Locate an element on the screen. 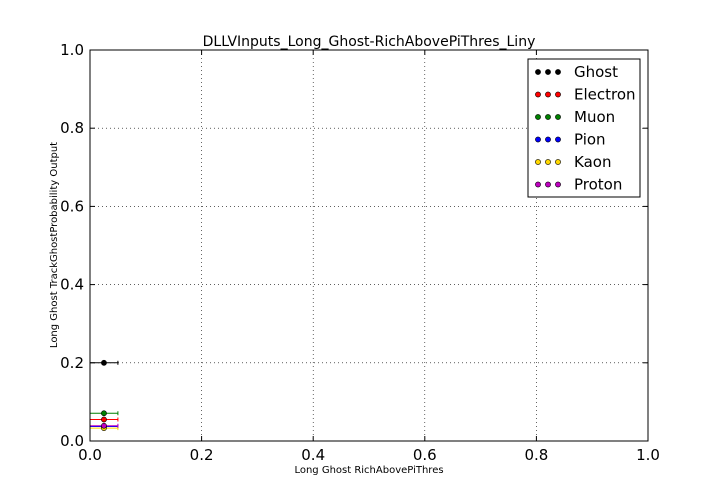 The image size is (720, 504). legend: Ghost Electron Muon Pion Kaon Proton is located at coordinates (584, 128).